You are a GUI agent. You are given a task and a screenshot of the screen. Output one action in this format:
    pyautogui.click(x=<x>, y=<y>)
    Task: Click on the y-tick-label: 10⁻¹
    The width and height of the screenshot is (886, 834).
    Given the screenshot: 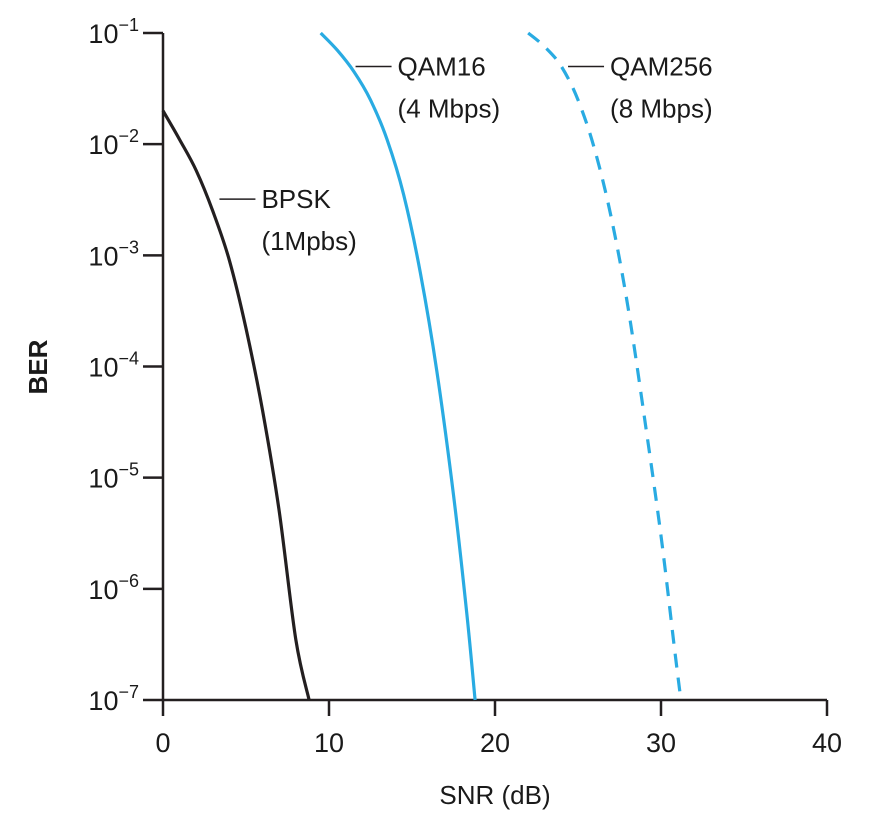 What is the action you would take?
    pyautogui.click(x=113, y=32)
    